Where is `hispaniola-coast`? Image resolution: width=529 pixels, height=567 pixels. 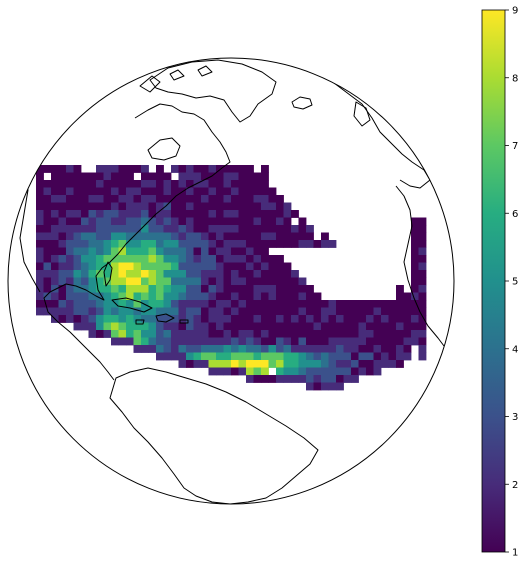 hispaniola-coast is located at coordinates (165, 318).